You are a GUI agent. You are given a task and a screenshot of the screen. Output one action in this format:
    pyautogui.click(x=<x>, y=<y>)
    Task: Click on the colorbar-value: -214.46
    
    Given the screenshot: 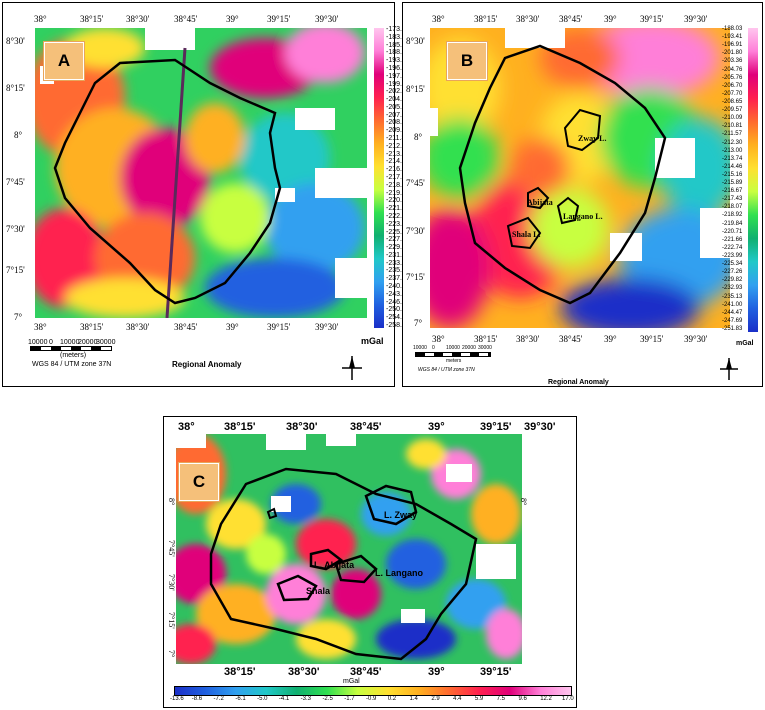 What is the action you would take?
    pyautogui.click(x=732, y=166)
    